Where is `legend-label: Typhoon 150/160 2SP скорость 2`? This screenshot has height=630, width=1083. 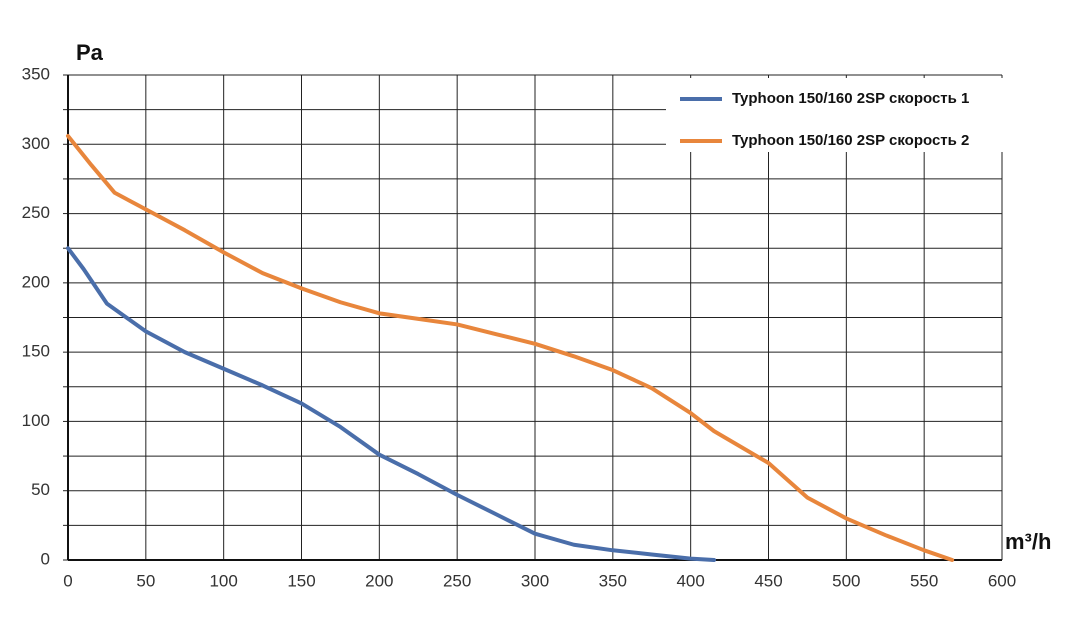
legend-label: Typhoon 150/160 2SP скорость 2 is located at coordinates (850, 140).